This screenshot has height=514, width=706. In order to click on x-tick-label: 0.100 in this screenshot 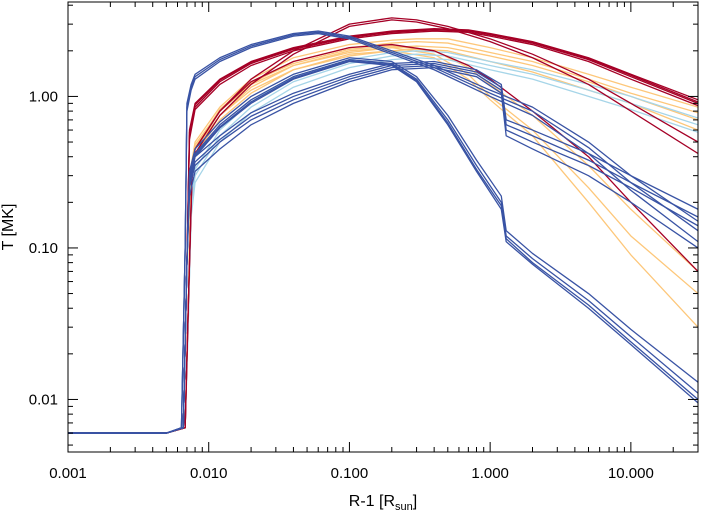, I will do `click(350, 473)`.